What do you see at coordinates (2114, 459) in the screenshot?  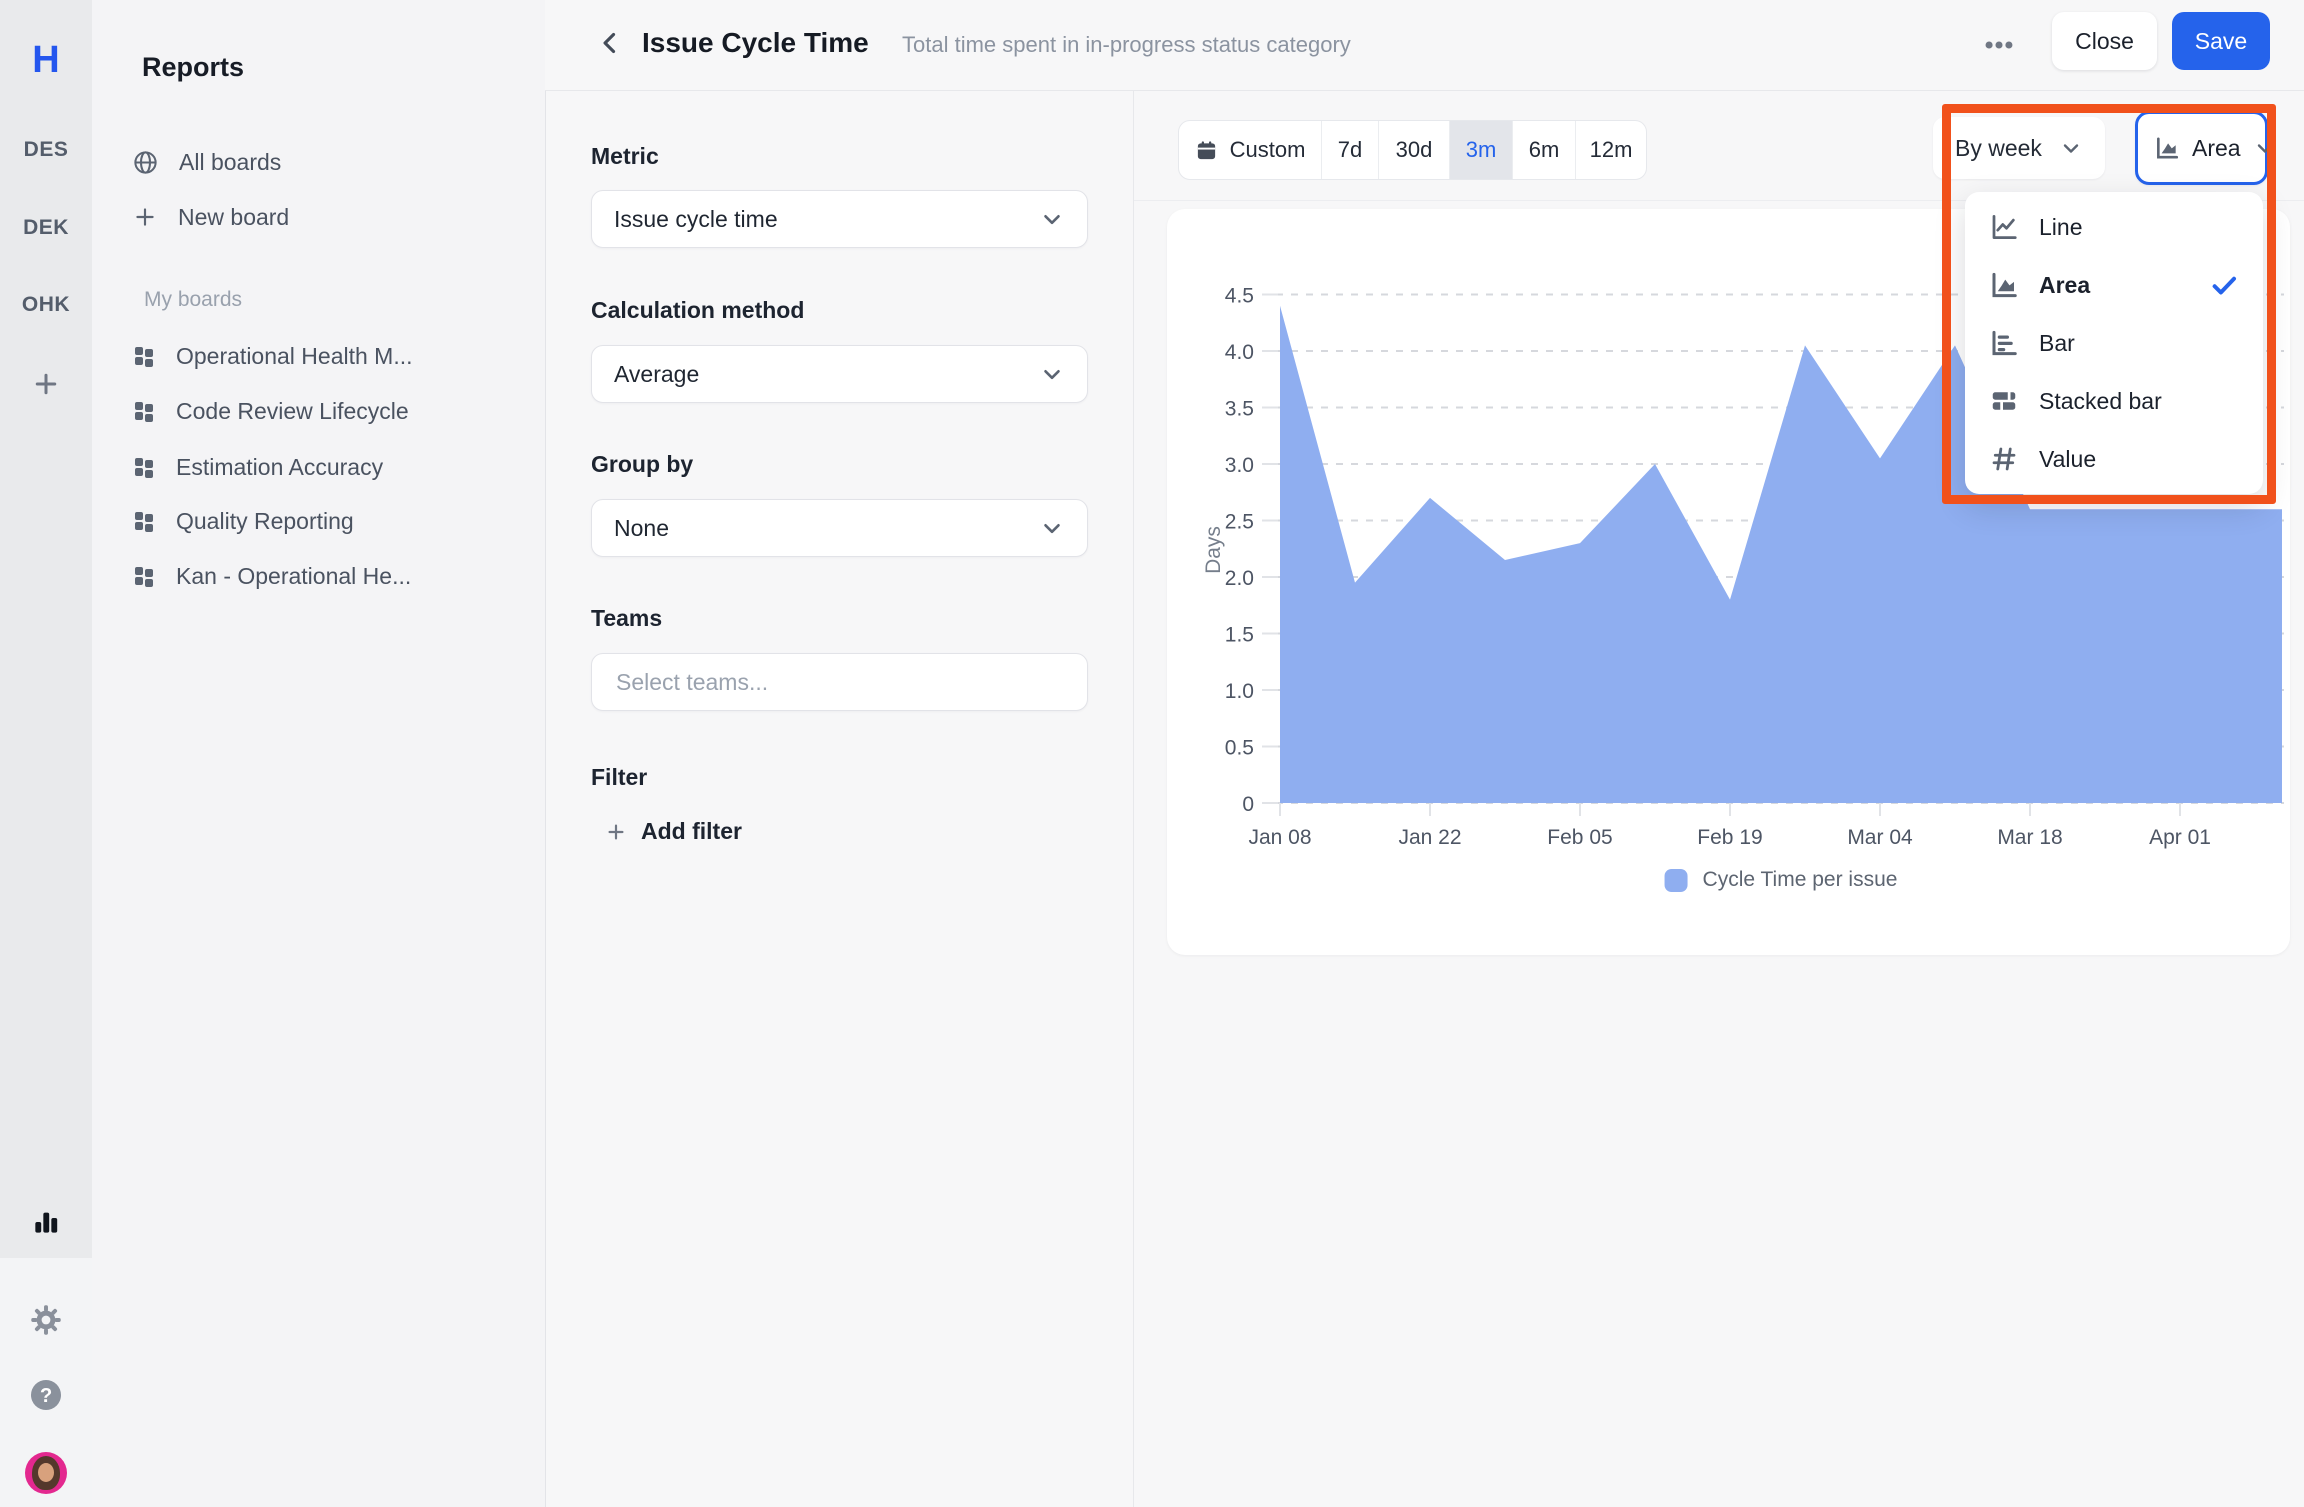 I see `menu-item-value: Value` at bounding box center [2114, 459].